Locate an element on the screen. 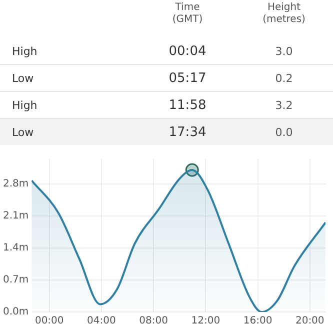 This screenshot has height=333, width=333. y-tick-label: 2.1m is located at coordinates (15, 216).